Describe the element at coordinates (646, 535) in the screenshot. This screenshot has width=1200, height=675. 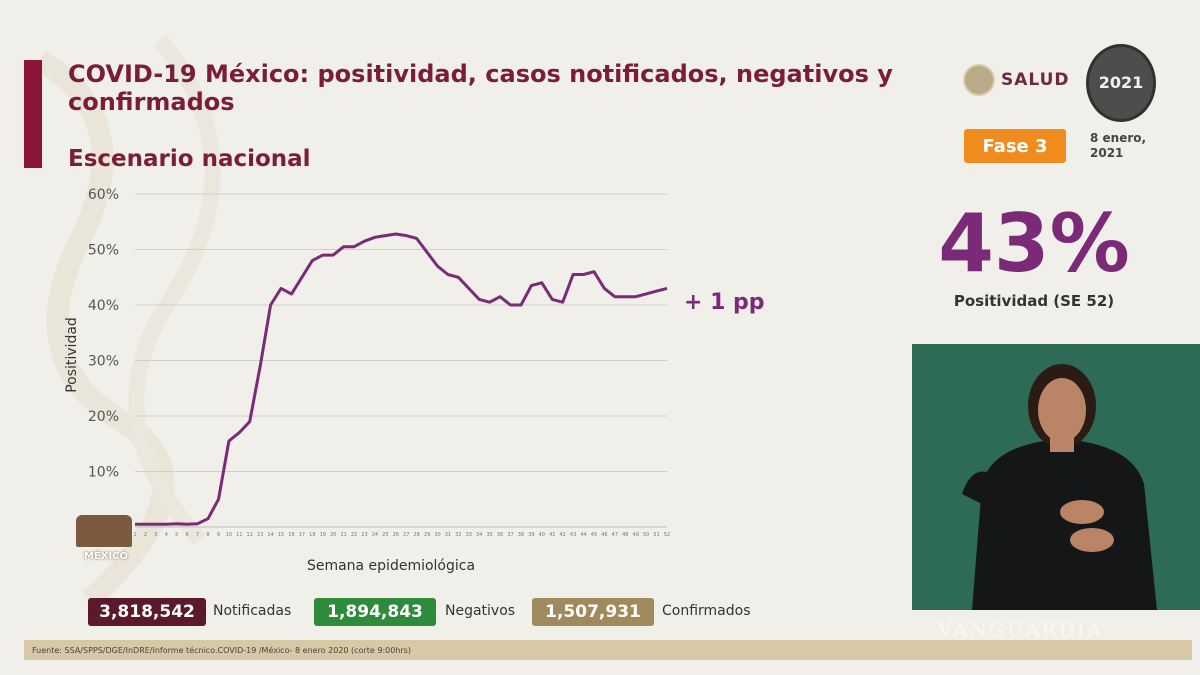
I see `x-tick-label: 50` at that location.